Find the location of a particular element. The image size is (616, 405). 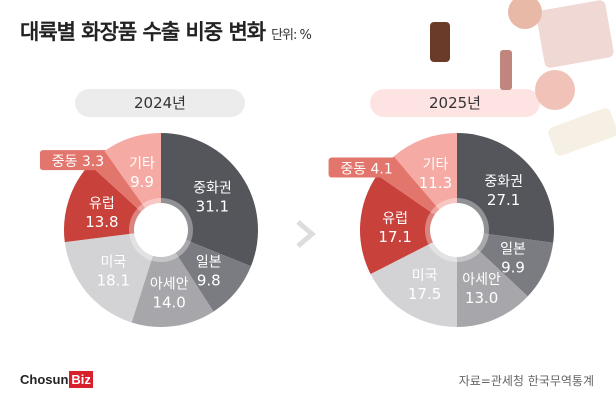

year-label-2024: 2024년 is located at coordinates (160, 103).